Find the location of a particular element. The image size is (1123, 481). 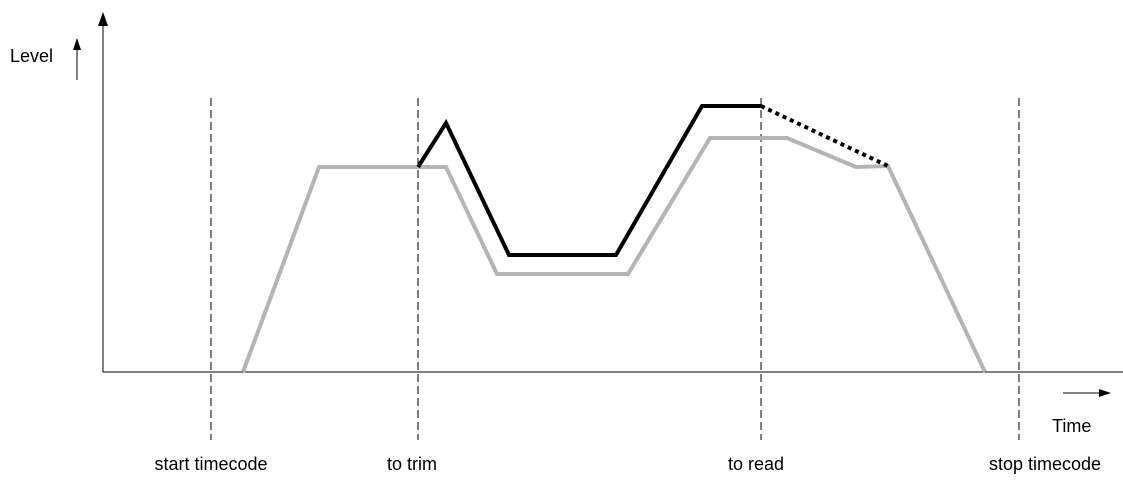

marker-label-to-trim: to trim is located at coordinates (412, 464).